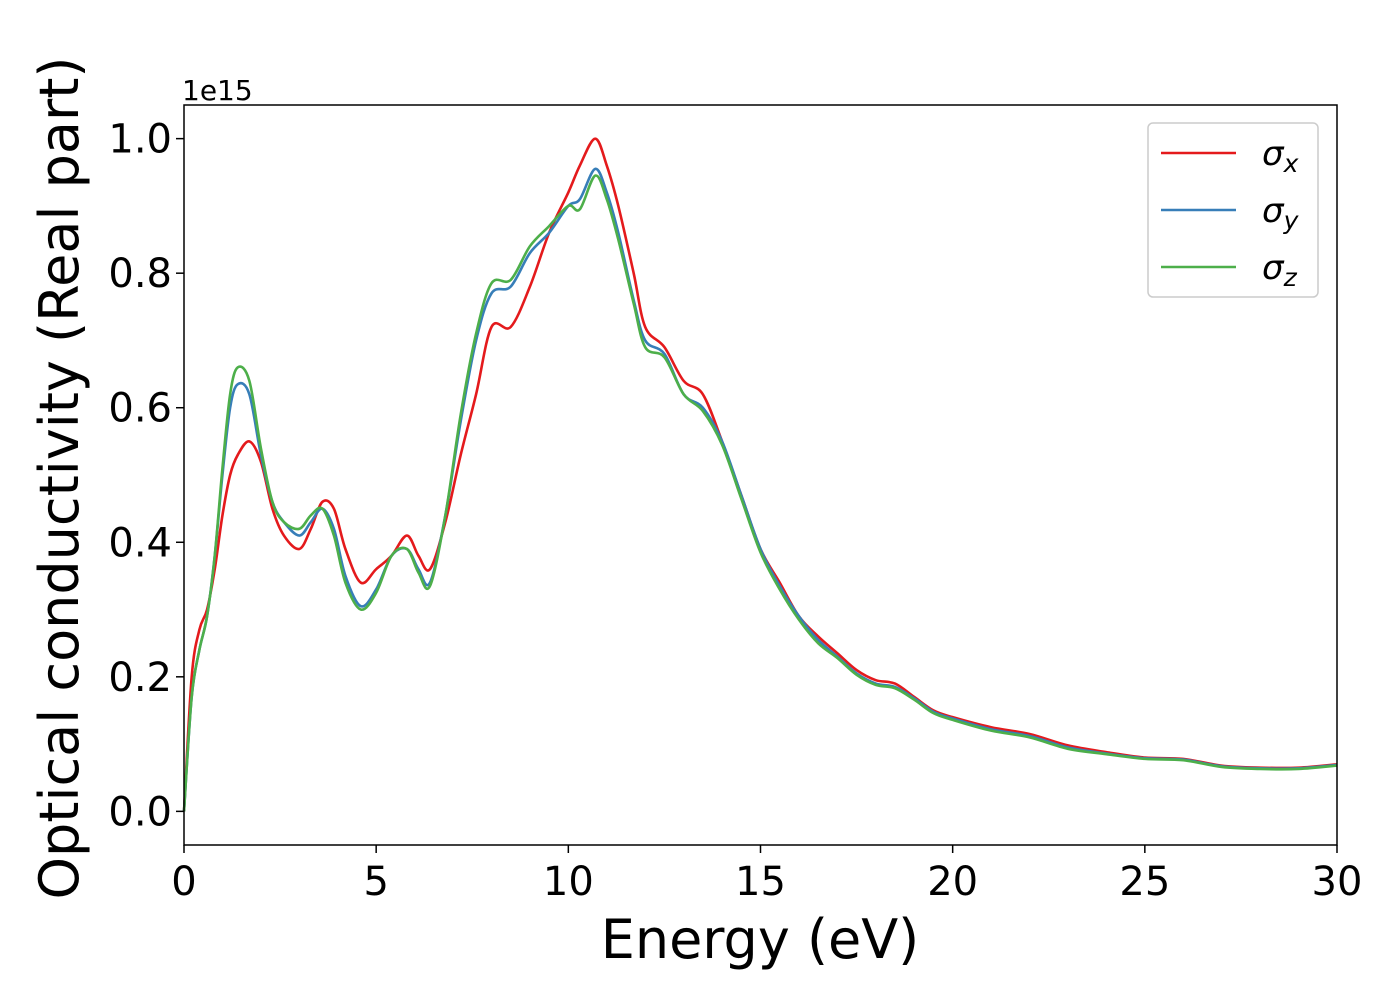 The width and height of the screenshot is (1400, 1000). What do you see at coordinates (146, 476) in the screenshot?
I see `y-axis-ticks: 0.0 0.2 0.4 0.6 0.8 1.0` at bounding box center [146, 476].